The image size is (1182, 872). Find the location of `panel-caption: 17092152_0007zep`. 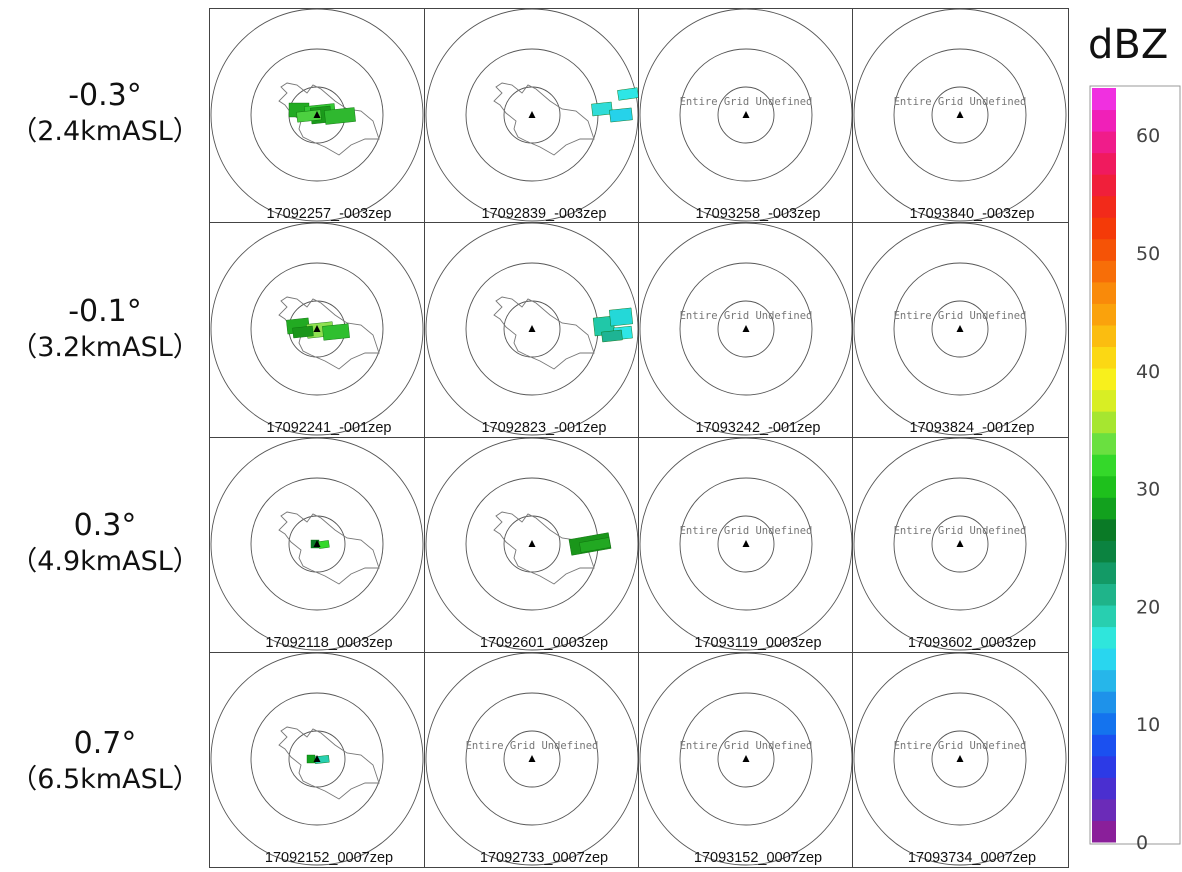

panel-caption: 17092152_0007zep is located at coordinates (329, 858).